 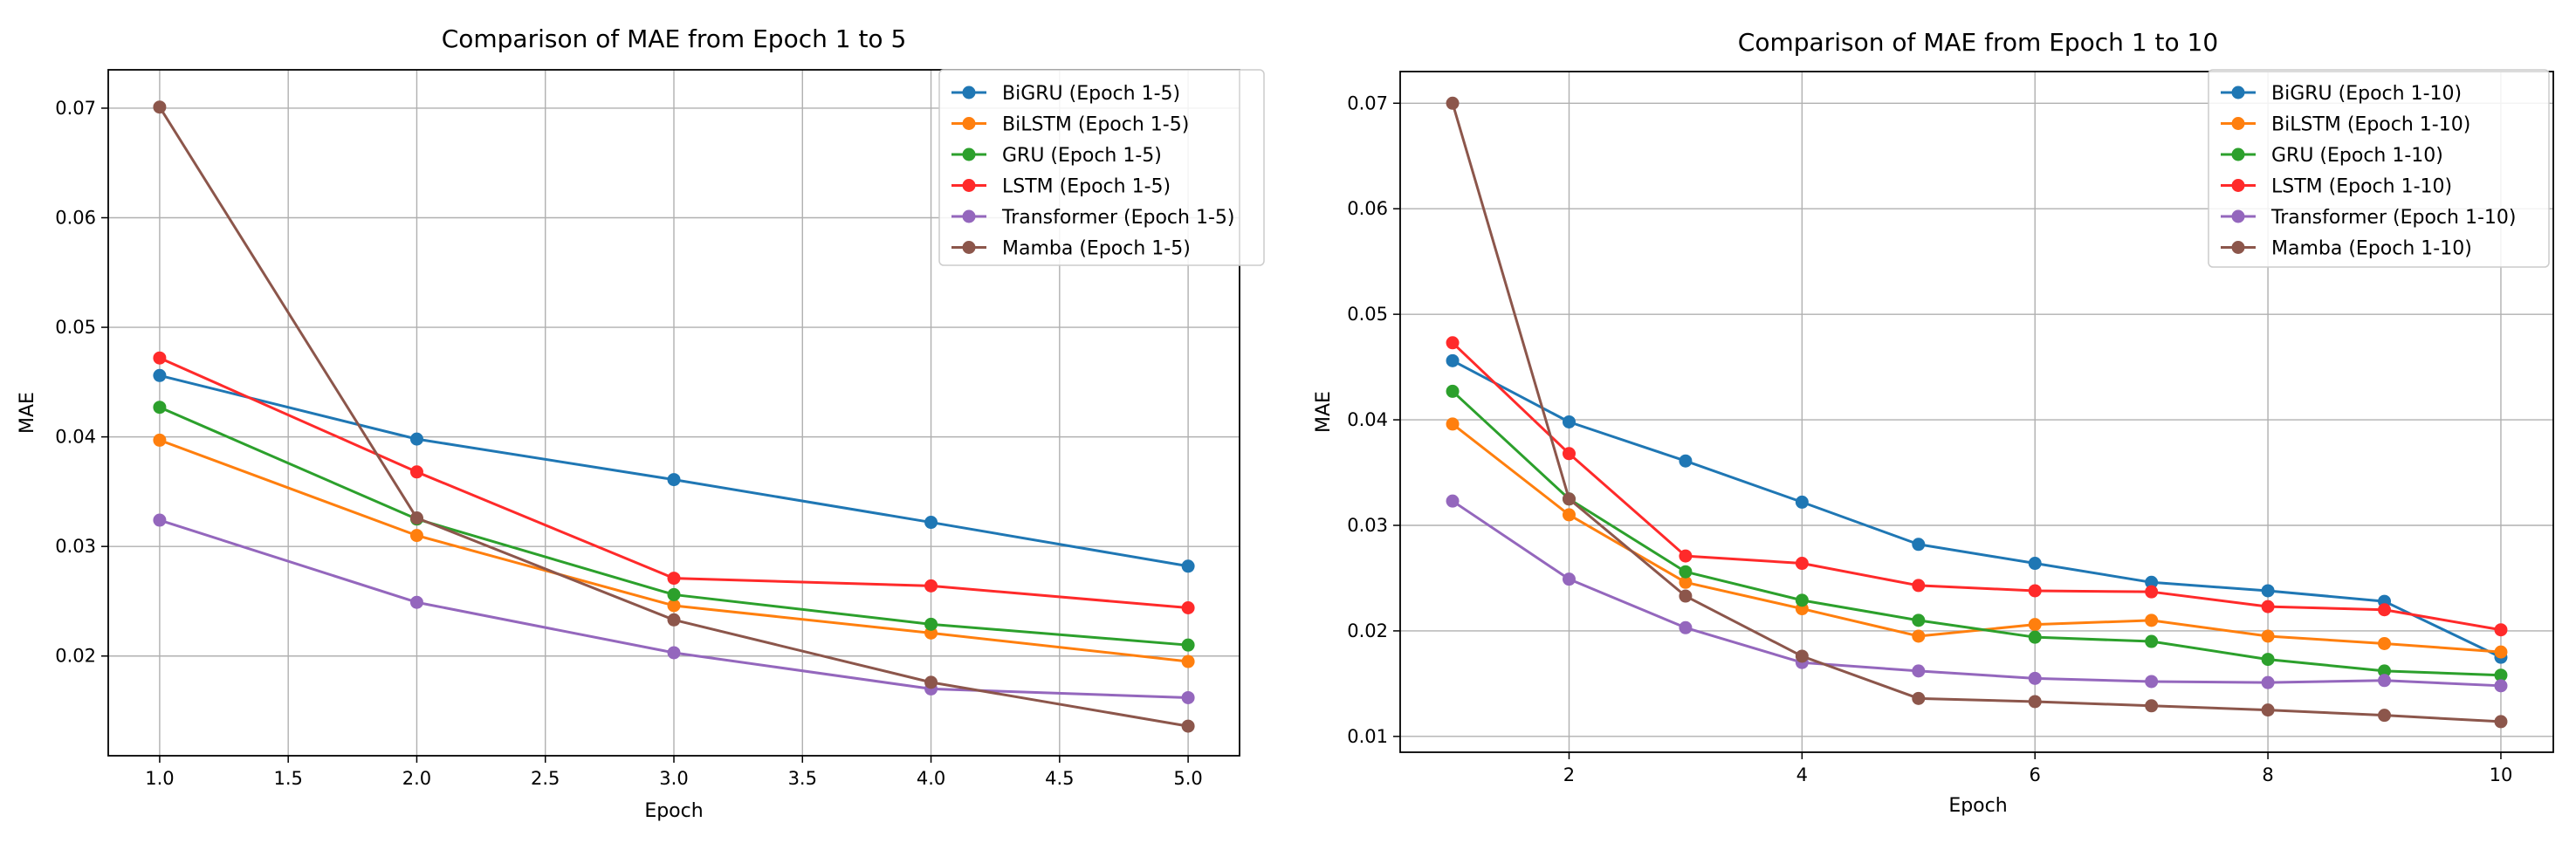 I want to click on y-axis-label: MAE, so click(x=1324, y=412).